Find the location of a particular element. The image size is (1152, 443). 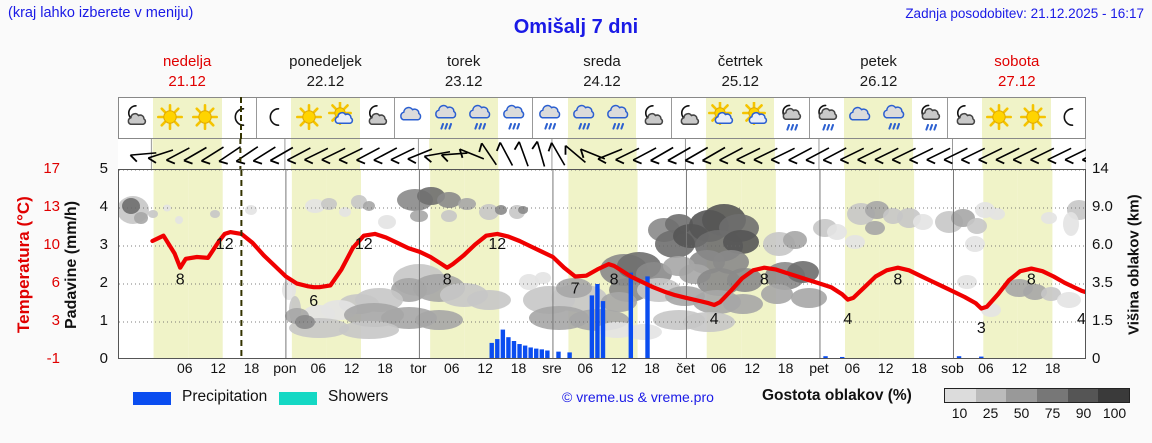

day-name: sobota is located at coordinates (1017, 61).